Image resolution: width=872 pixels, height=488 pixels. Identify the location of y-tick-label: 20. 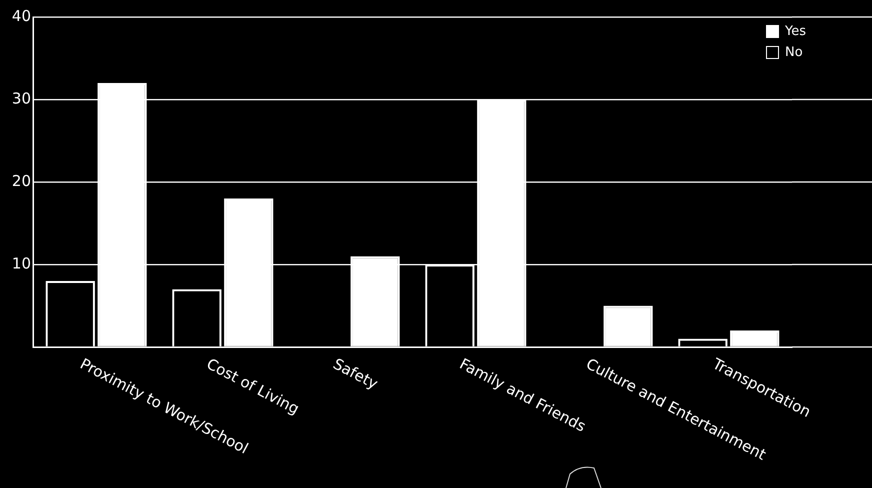
(21, 181).